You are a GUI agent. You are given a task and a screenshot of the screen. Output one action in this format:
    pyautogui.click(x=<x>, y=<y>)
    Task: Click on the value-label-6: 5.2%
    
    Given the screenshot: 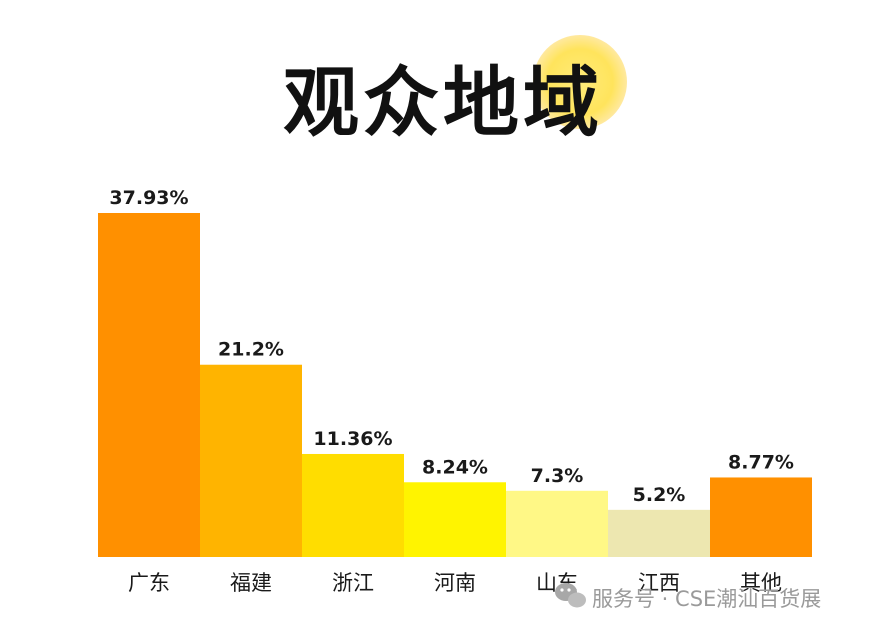 What is the action you would take?
    pyautogui.click(x=659, y=495)
    